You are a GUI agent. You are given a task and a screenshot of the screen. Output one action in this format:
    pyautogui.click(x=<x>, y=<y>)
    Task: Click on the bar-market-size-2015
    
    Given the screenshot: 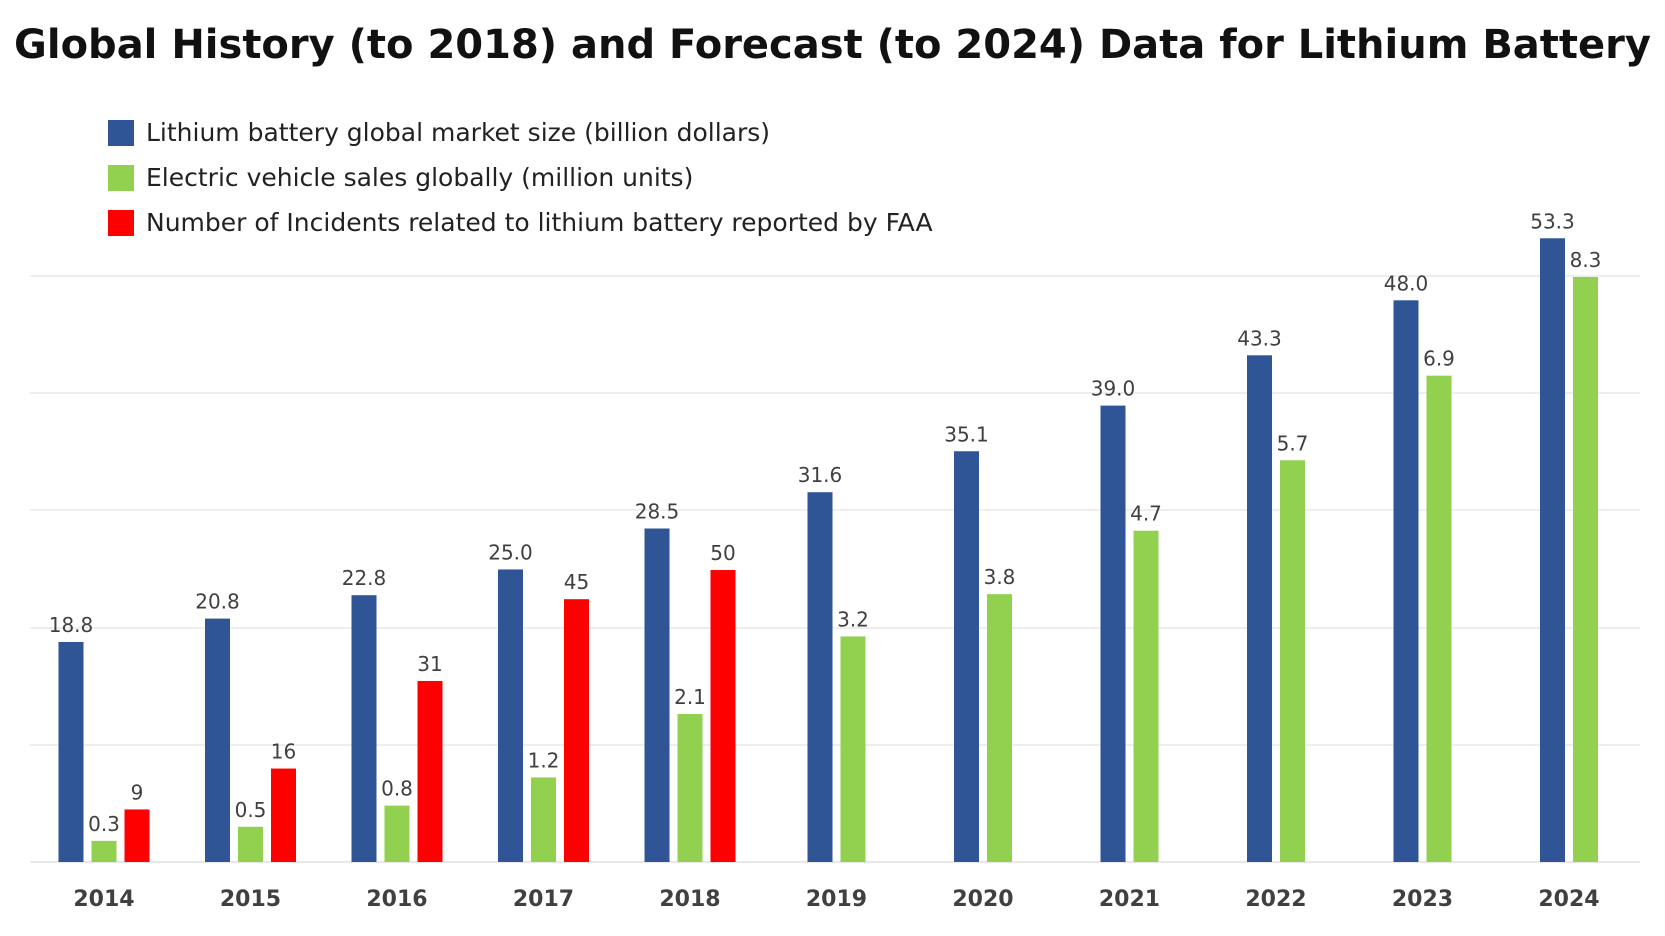 What is the action you would take?
    pyautogui.click(x=217, y=740)
    